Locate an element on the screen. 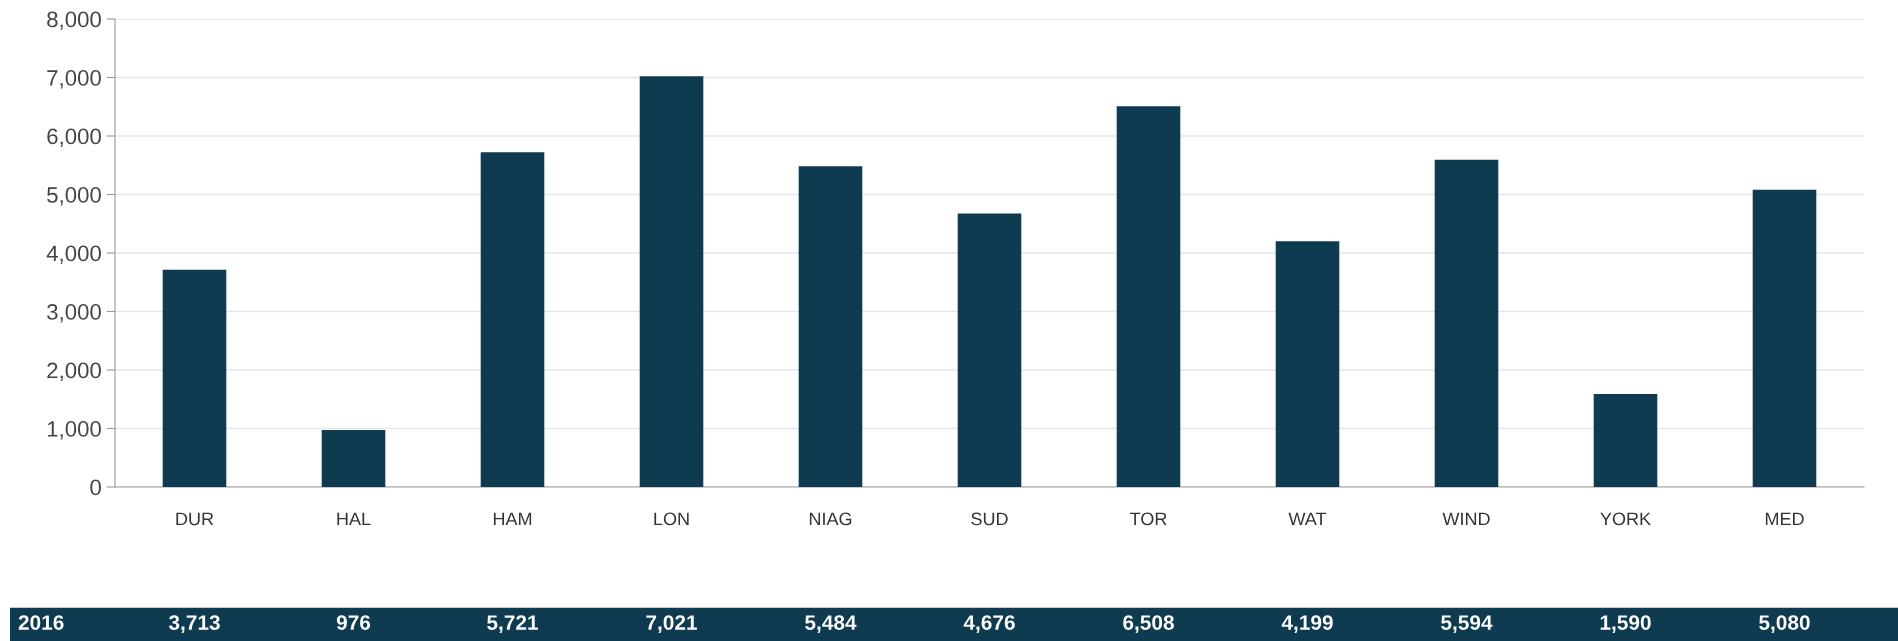 The height and width of the screenshot is (641, 1898). x-tick-label: MED is located at coordinates (1784, 519).